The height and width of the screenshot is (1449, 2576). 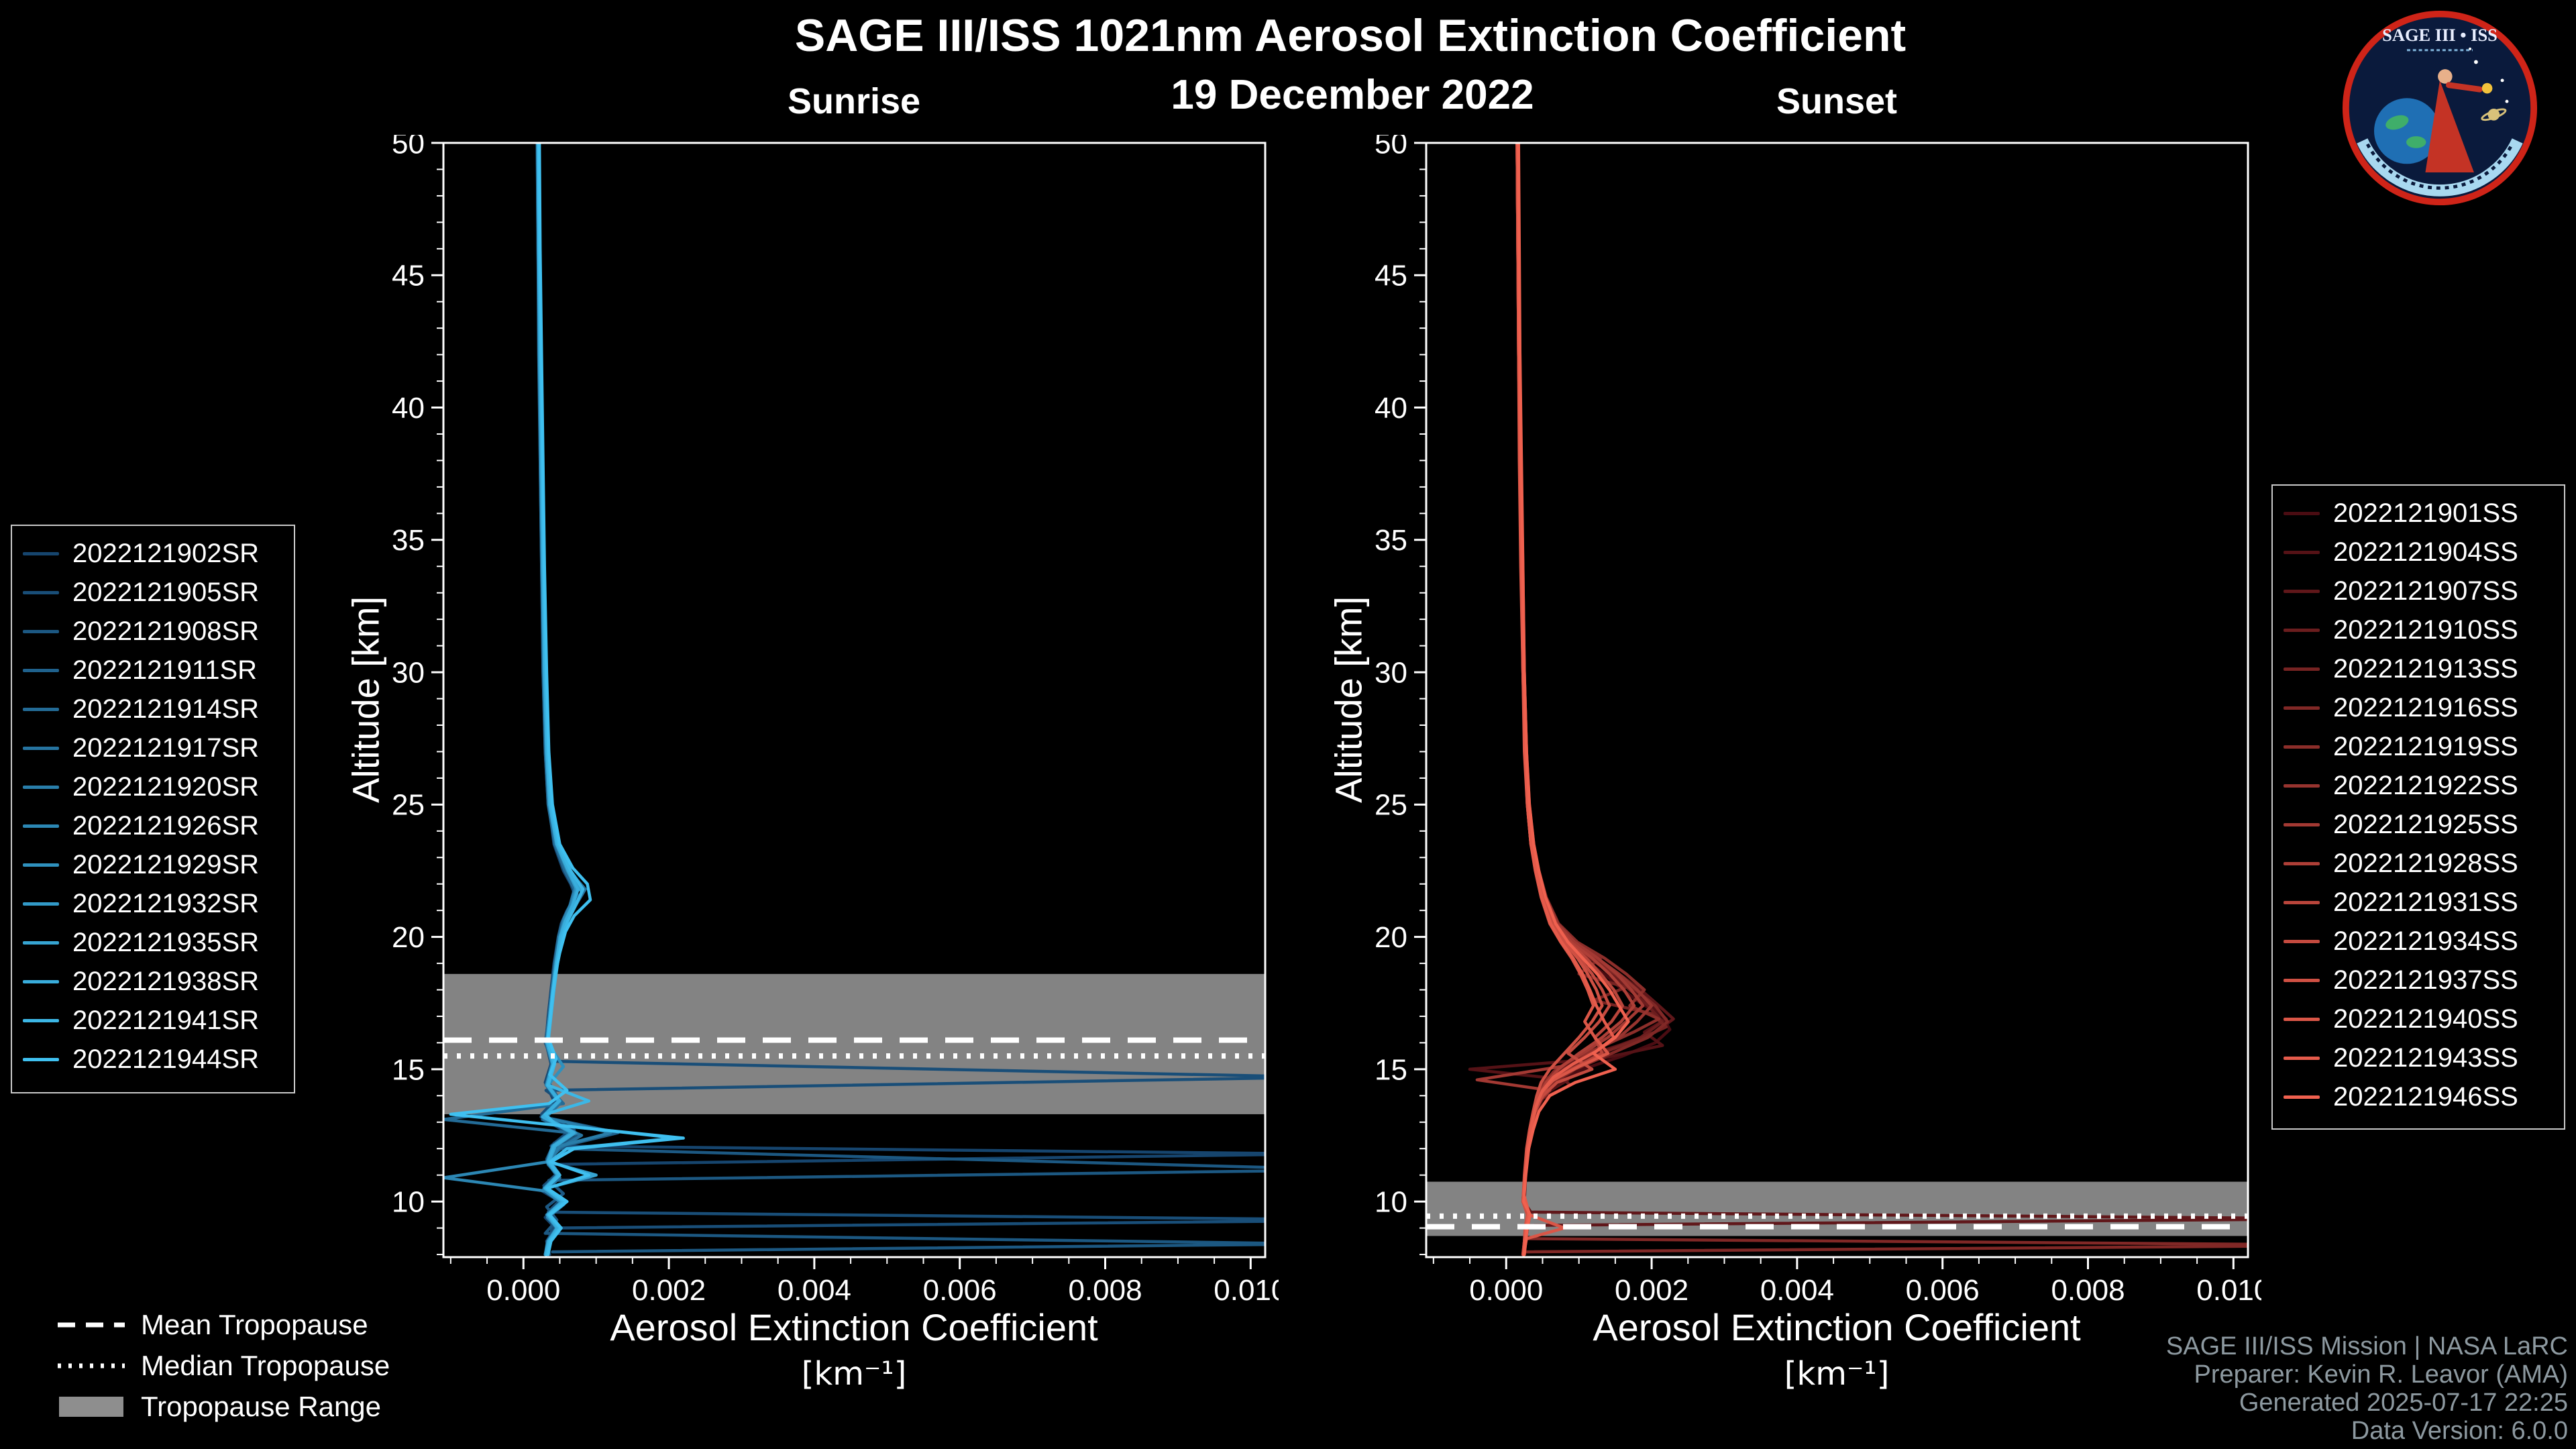 I want to click on logo-sun, so click(x=2487, y=88).